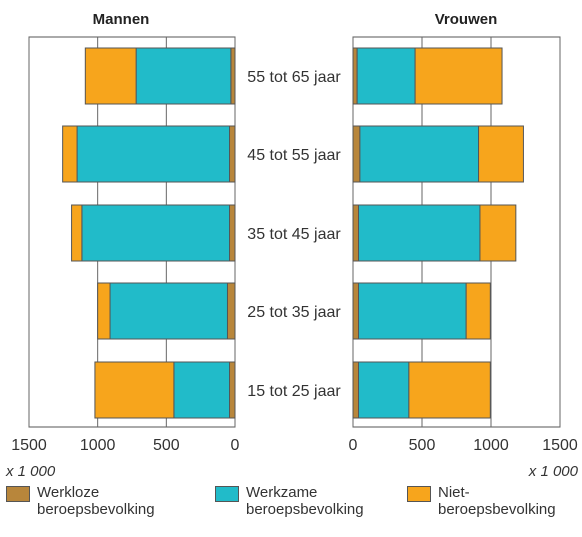 The width and height of the screenshot is (582, 537). What do you see at coordinates (29, 445) in the screenshot?
I see `tick-label-0-0: 1500` at bounding box center [29, 445].